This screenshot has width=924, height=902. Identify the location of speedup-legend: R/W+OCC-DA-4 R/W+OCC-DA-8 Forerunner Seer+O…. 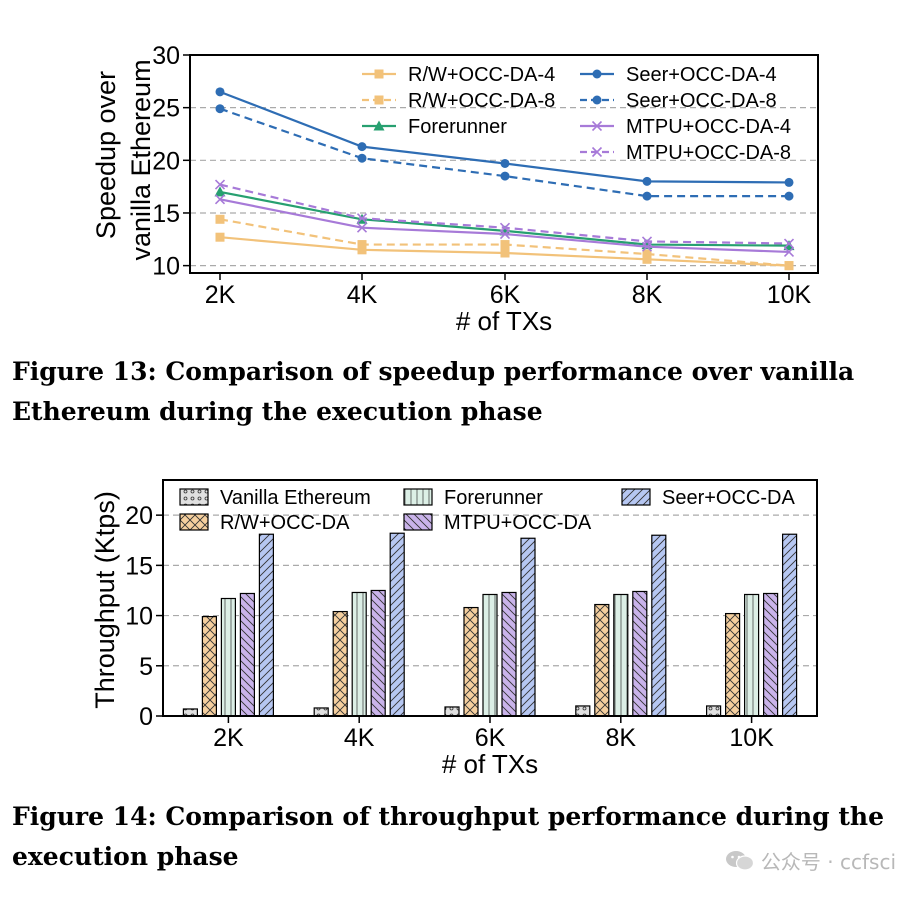
(576, 114).